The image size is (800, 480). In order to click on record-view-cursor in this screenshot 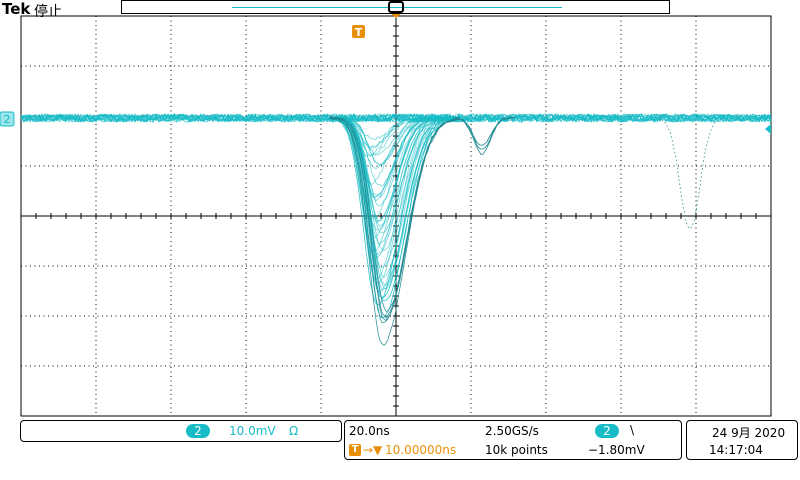, I will do `click(396, 7)`.